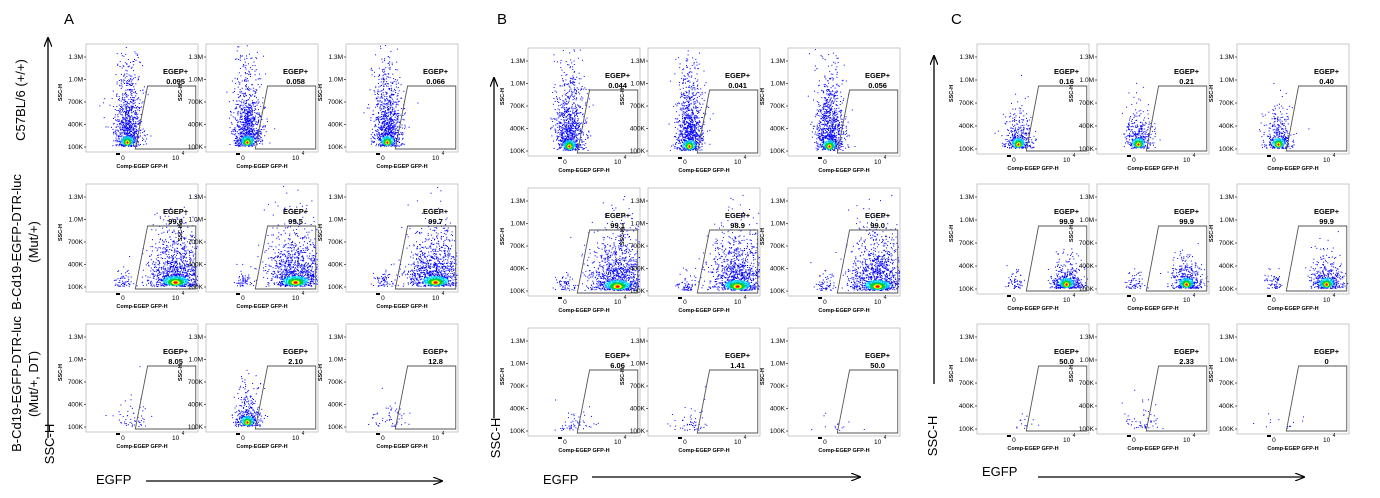  What do you see at coordinates (691, 100) in the screenshot?
I see `plot-b-r1-c2-events` at bounding box center [691, 100].